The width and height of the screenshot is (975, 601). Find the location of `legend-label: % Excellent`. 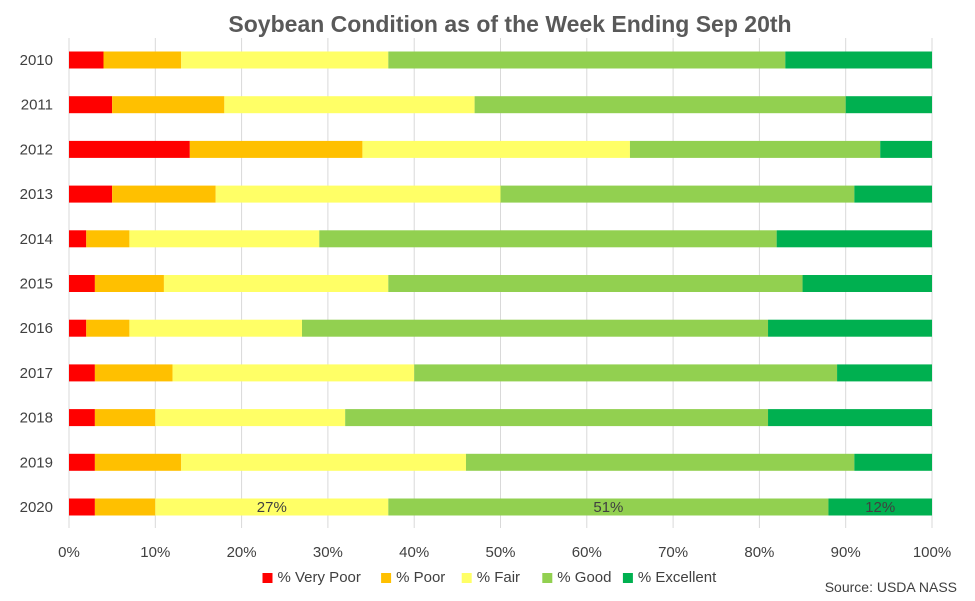

legend-label: % Excellent is located at coordinates (677, 577).